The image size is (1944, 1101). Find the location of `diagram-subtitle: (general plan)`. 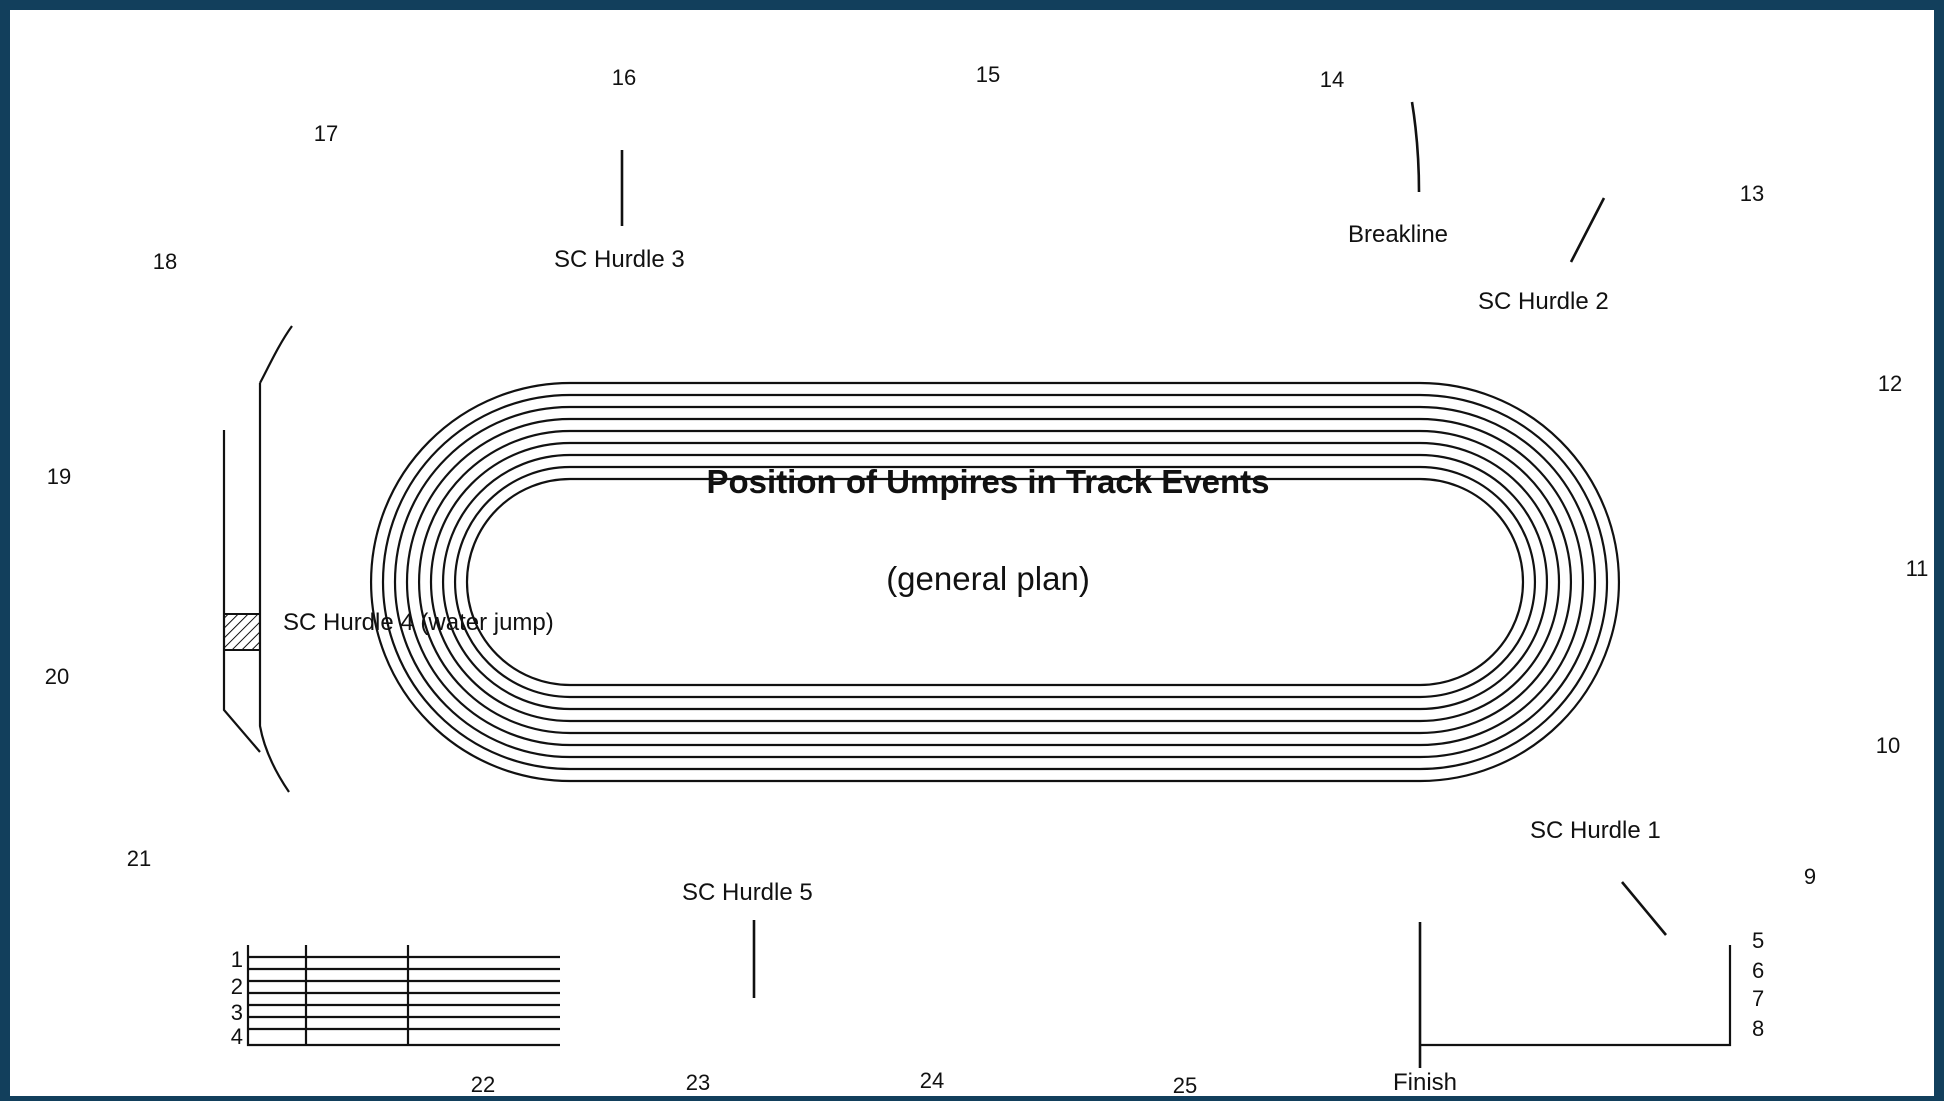

diagram-subtitle: (general plan) is located at coordinates (988, 578).